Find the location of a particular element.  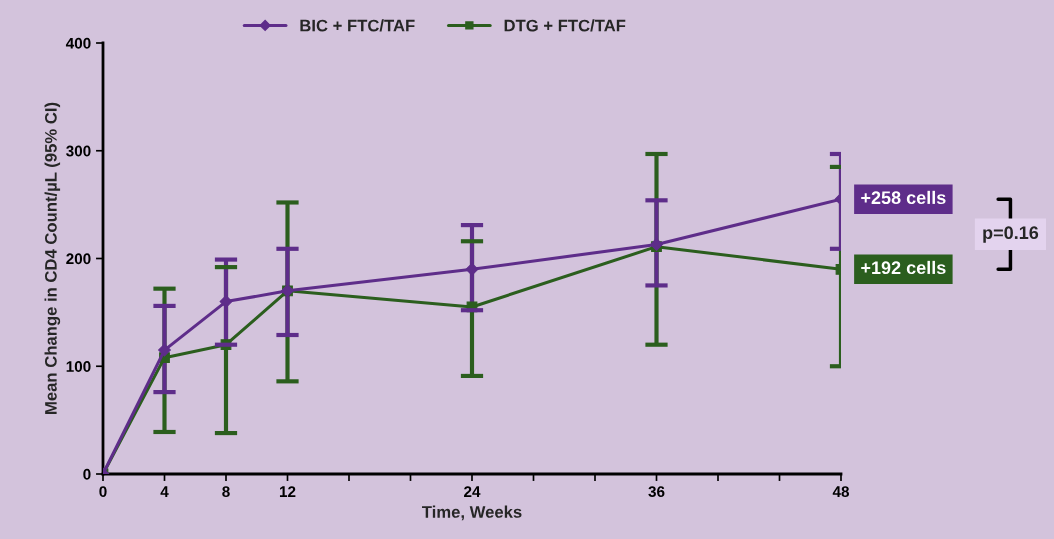

annotation: +192 cells is located at coordinates (903, 267).